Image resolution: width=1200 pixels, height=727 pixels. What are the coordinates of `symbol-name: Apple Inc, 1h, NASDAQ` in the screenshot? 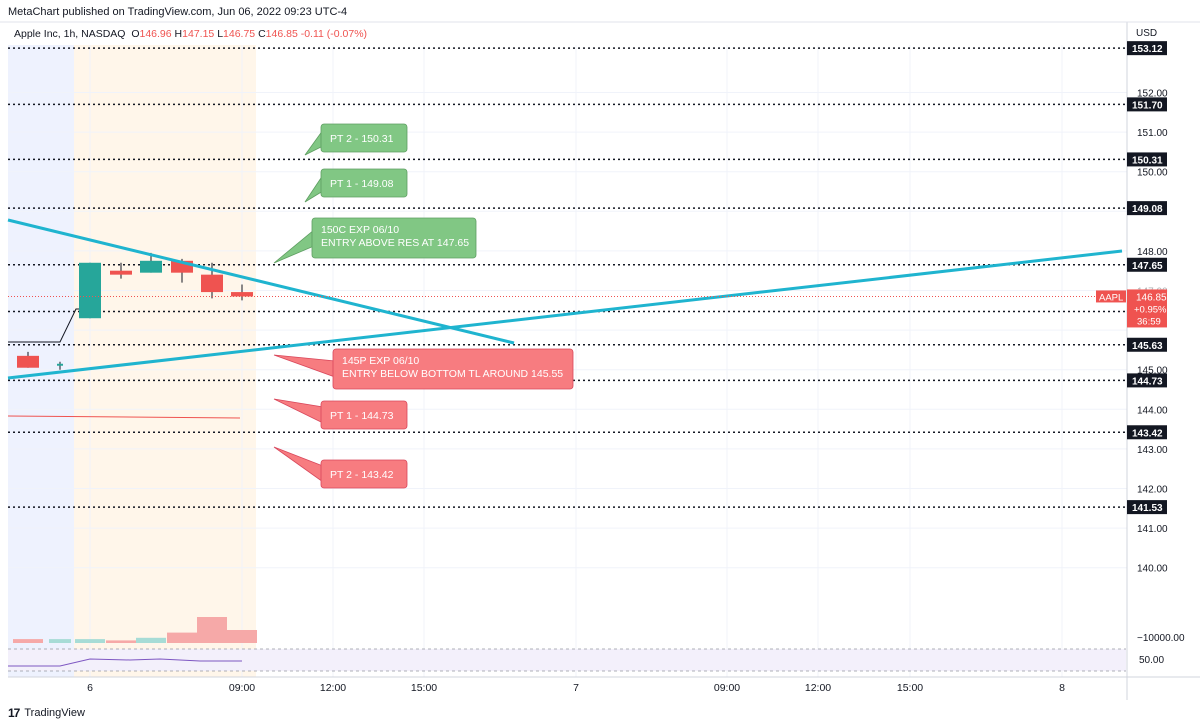 It's located at (70, 34).